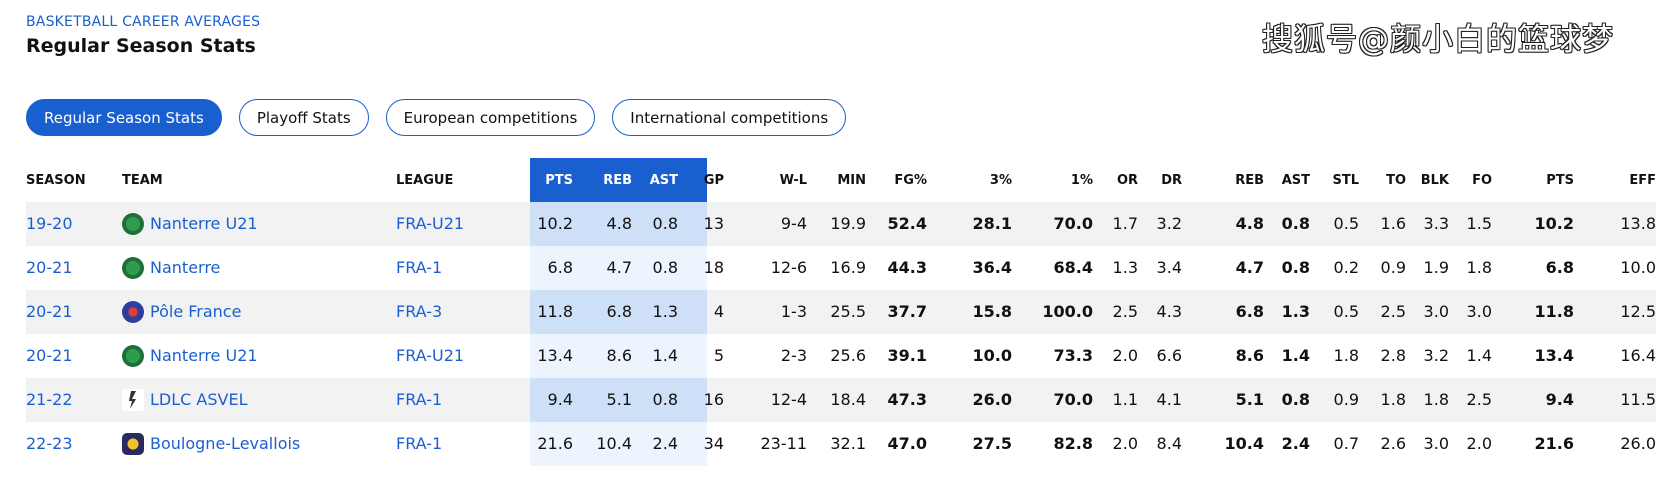 Image resolution: width=1669 pixels, height=480 pixels. I want to click on col-reb-hl-value: 5.1, so click(619, 399).